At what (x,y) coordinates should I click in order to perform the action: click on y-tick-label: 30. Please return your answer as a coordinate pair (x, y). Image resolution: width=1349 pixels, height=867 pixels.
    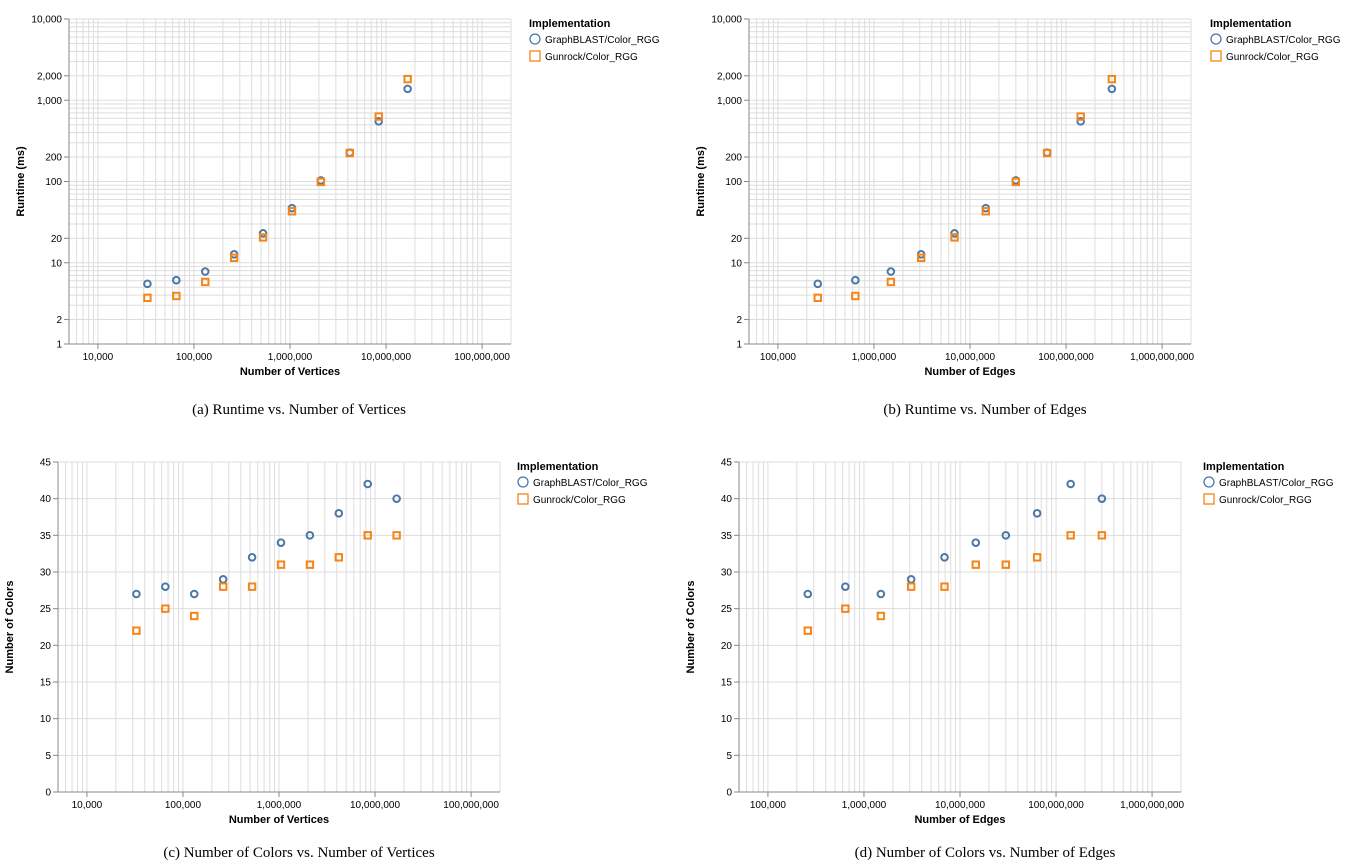
    Looking at the image, I should click on (46, 573).